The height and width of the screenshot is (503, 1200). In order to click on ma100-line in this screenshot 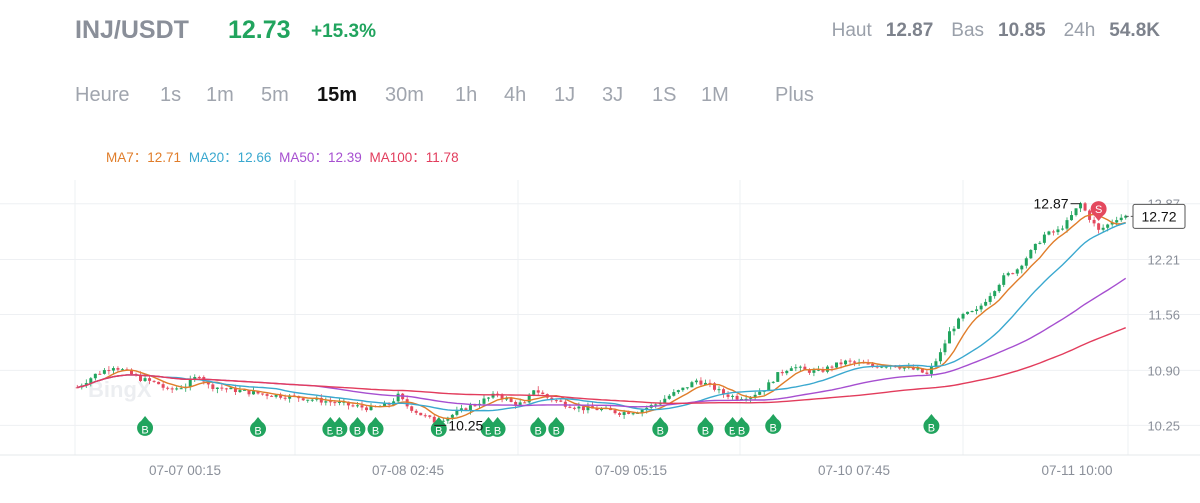, I will do `click(601, 365)`.